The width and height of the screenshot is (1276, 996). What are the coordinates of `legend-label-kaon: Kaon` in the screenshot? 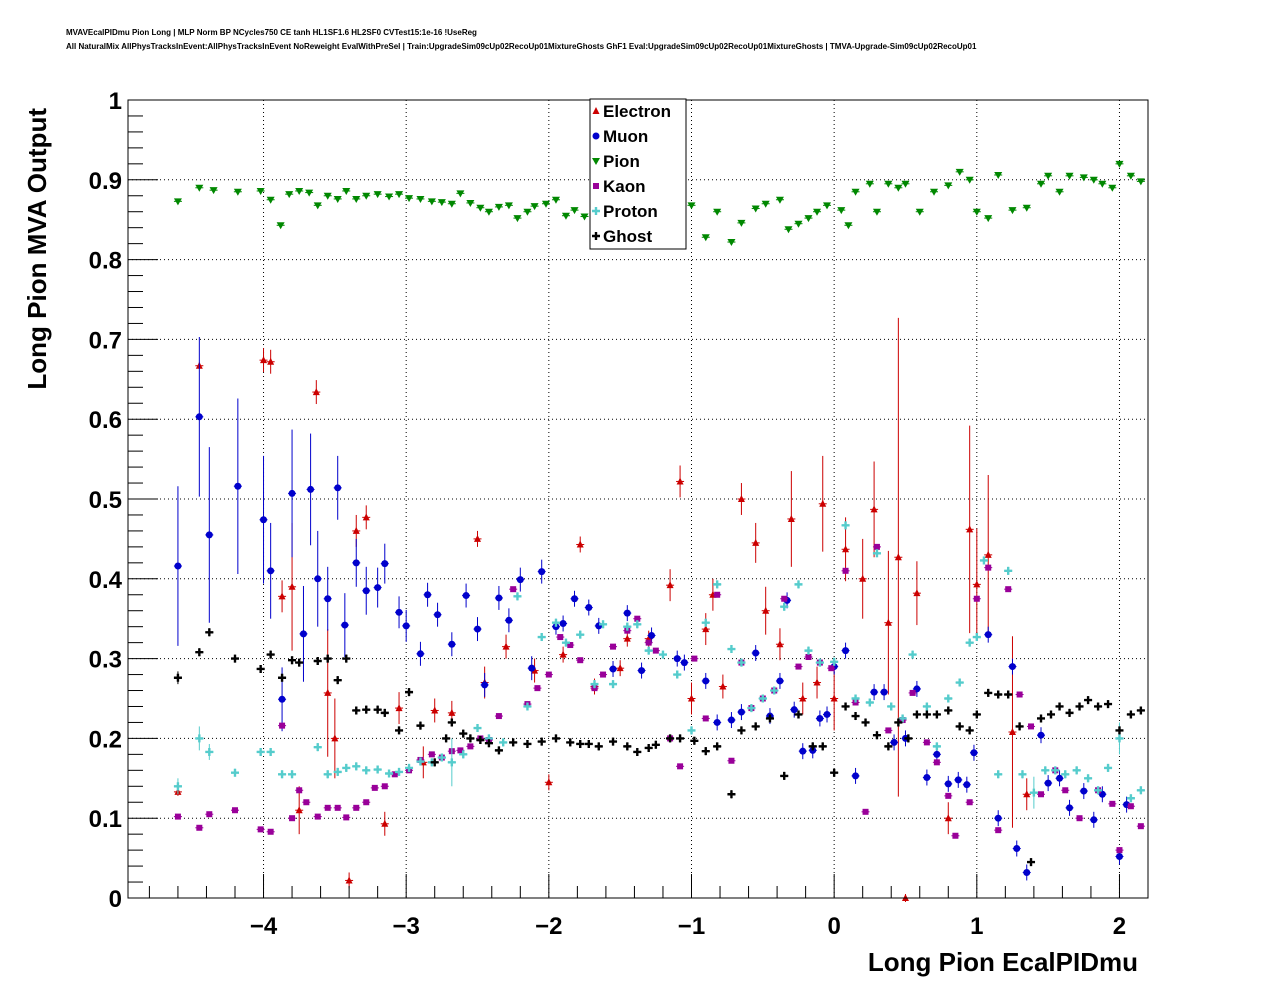 It's located at (624, 186).